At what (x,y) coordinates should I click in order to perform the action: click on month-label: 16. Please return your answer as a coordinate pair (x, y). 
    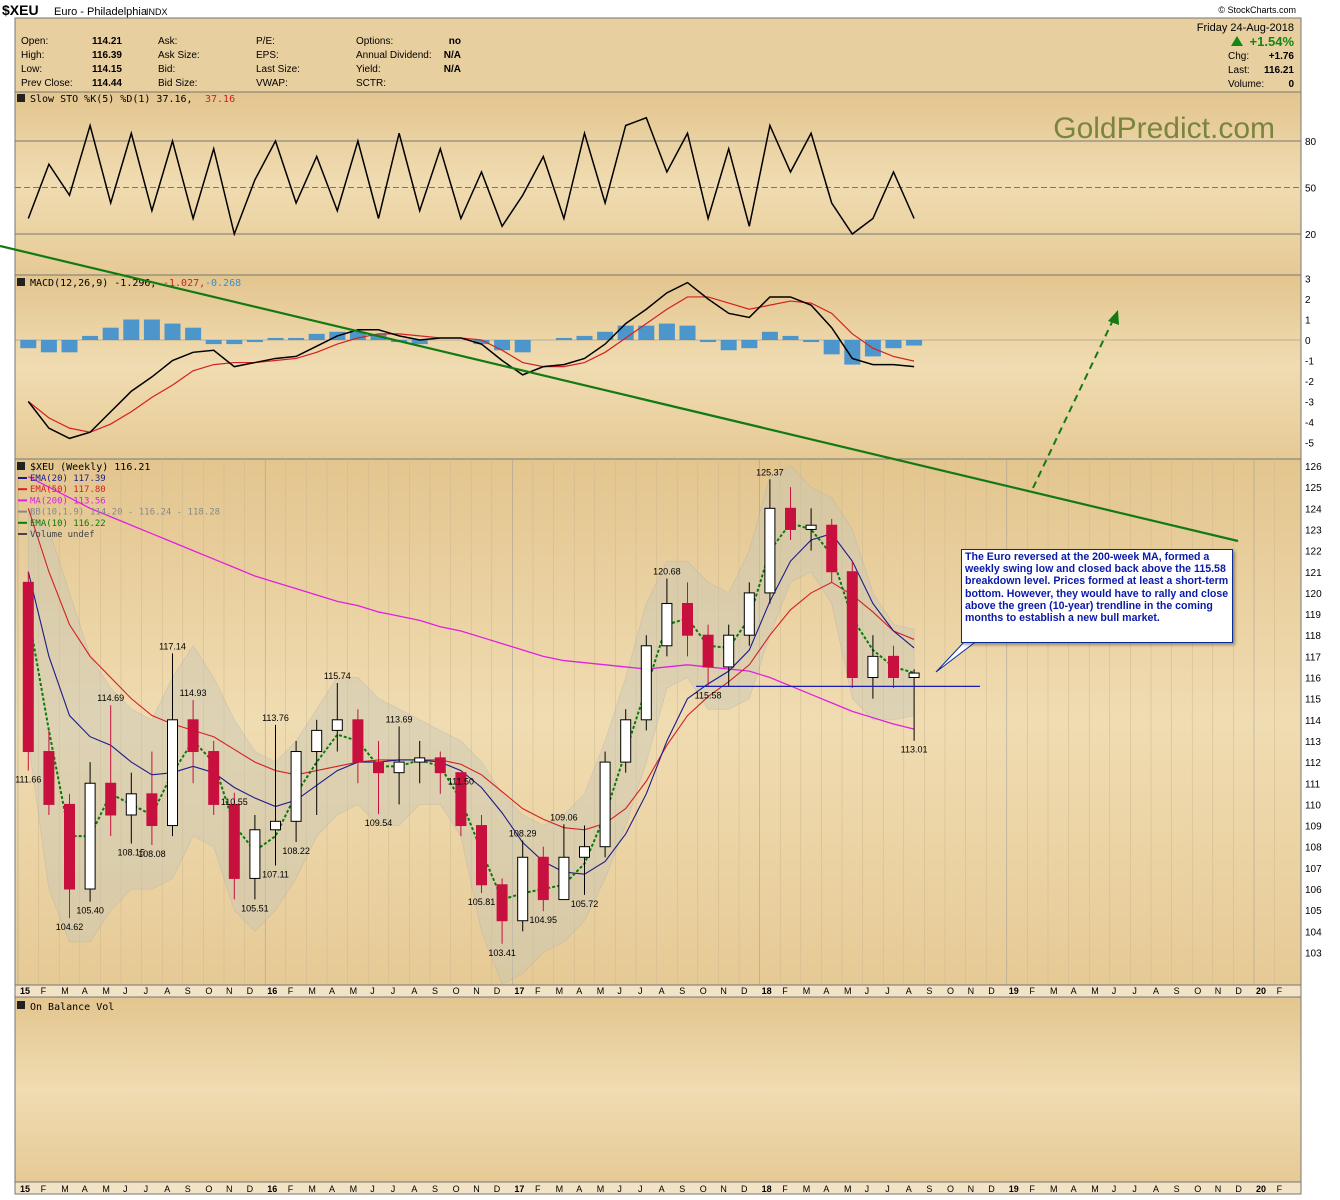
    Looking at the image, I should click on (272, 1189).